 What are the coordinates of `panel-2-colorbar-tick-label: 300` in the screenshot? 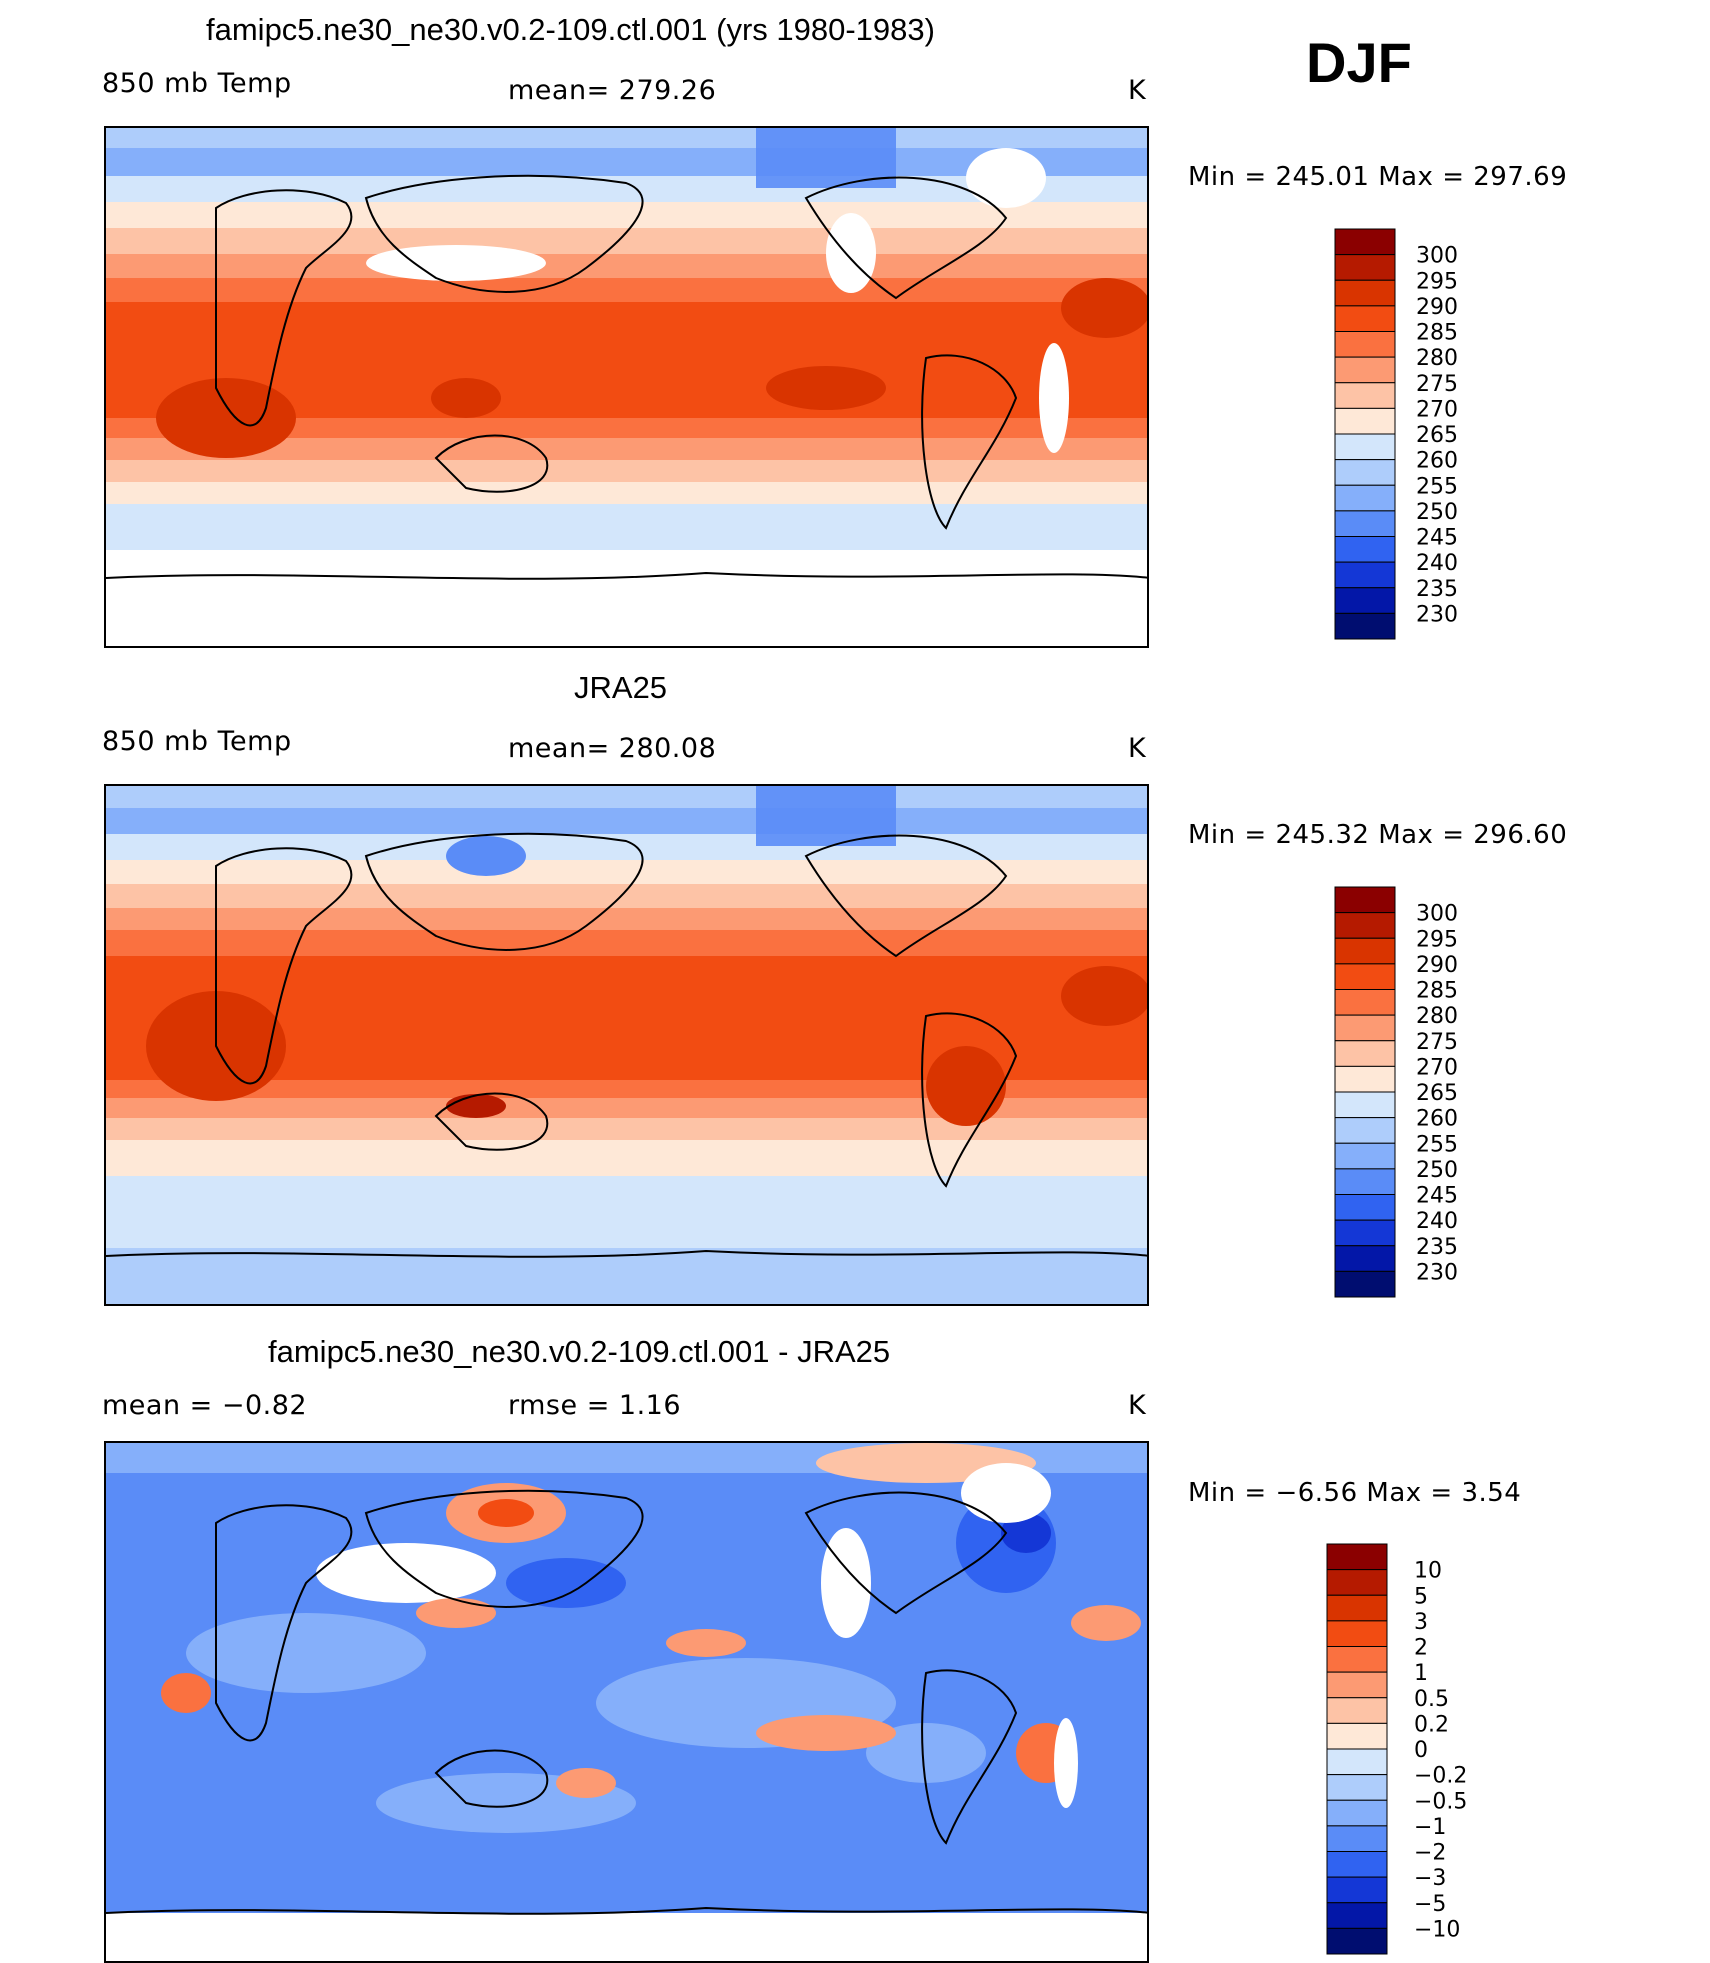 It's located at (1437, 914).